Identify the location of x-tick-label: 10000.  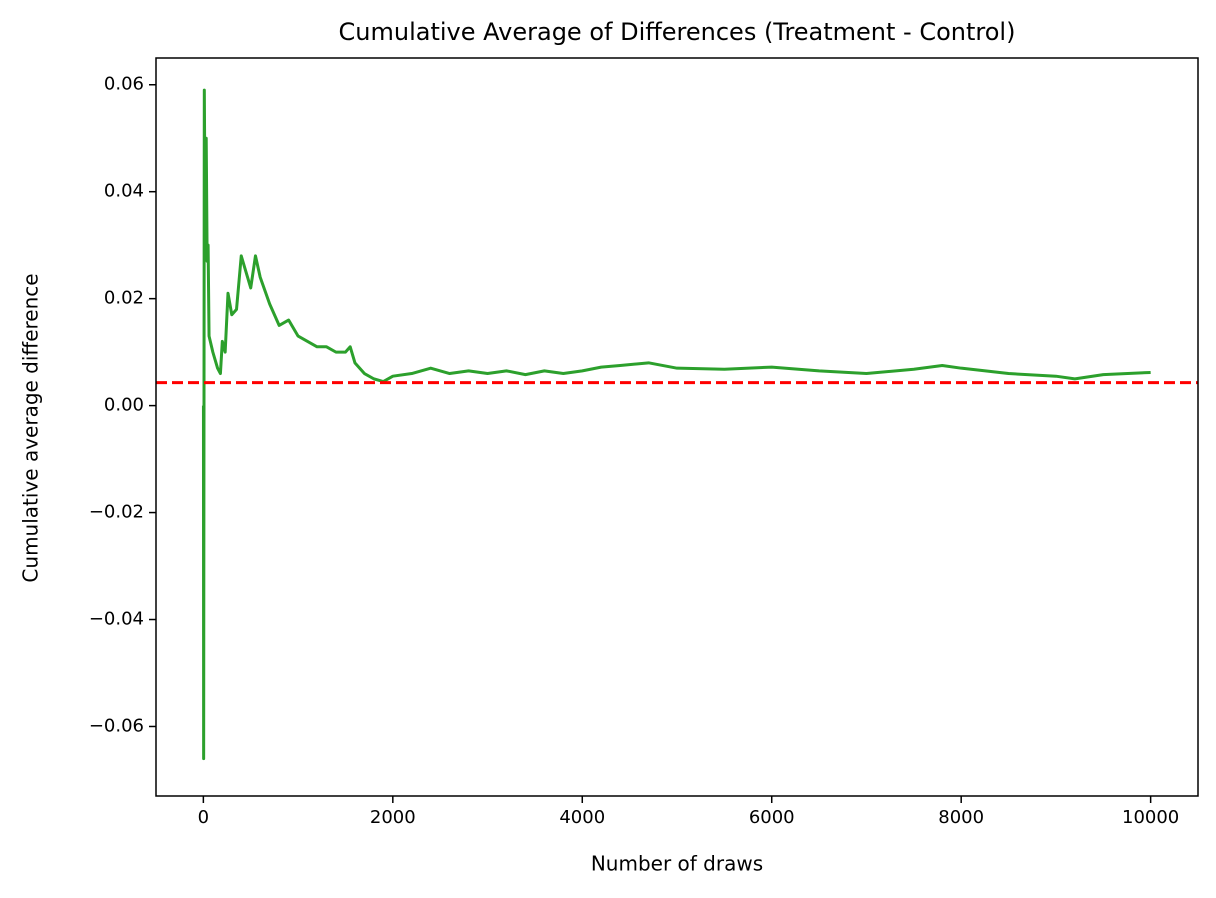
(1150, 817).